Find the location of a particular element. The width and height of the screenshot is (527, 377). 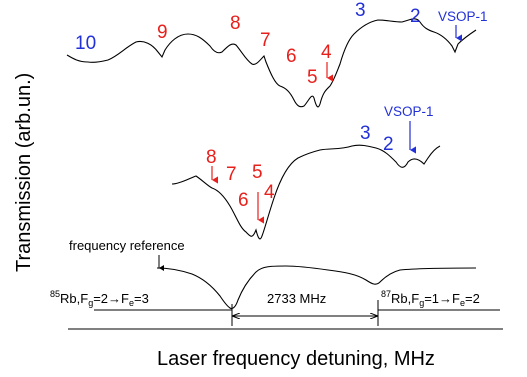

y-axis-label: Transmission (arb.un.) is located at coordinates (24, 172).